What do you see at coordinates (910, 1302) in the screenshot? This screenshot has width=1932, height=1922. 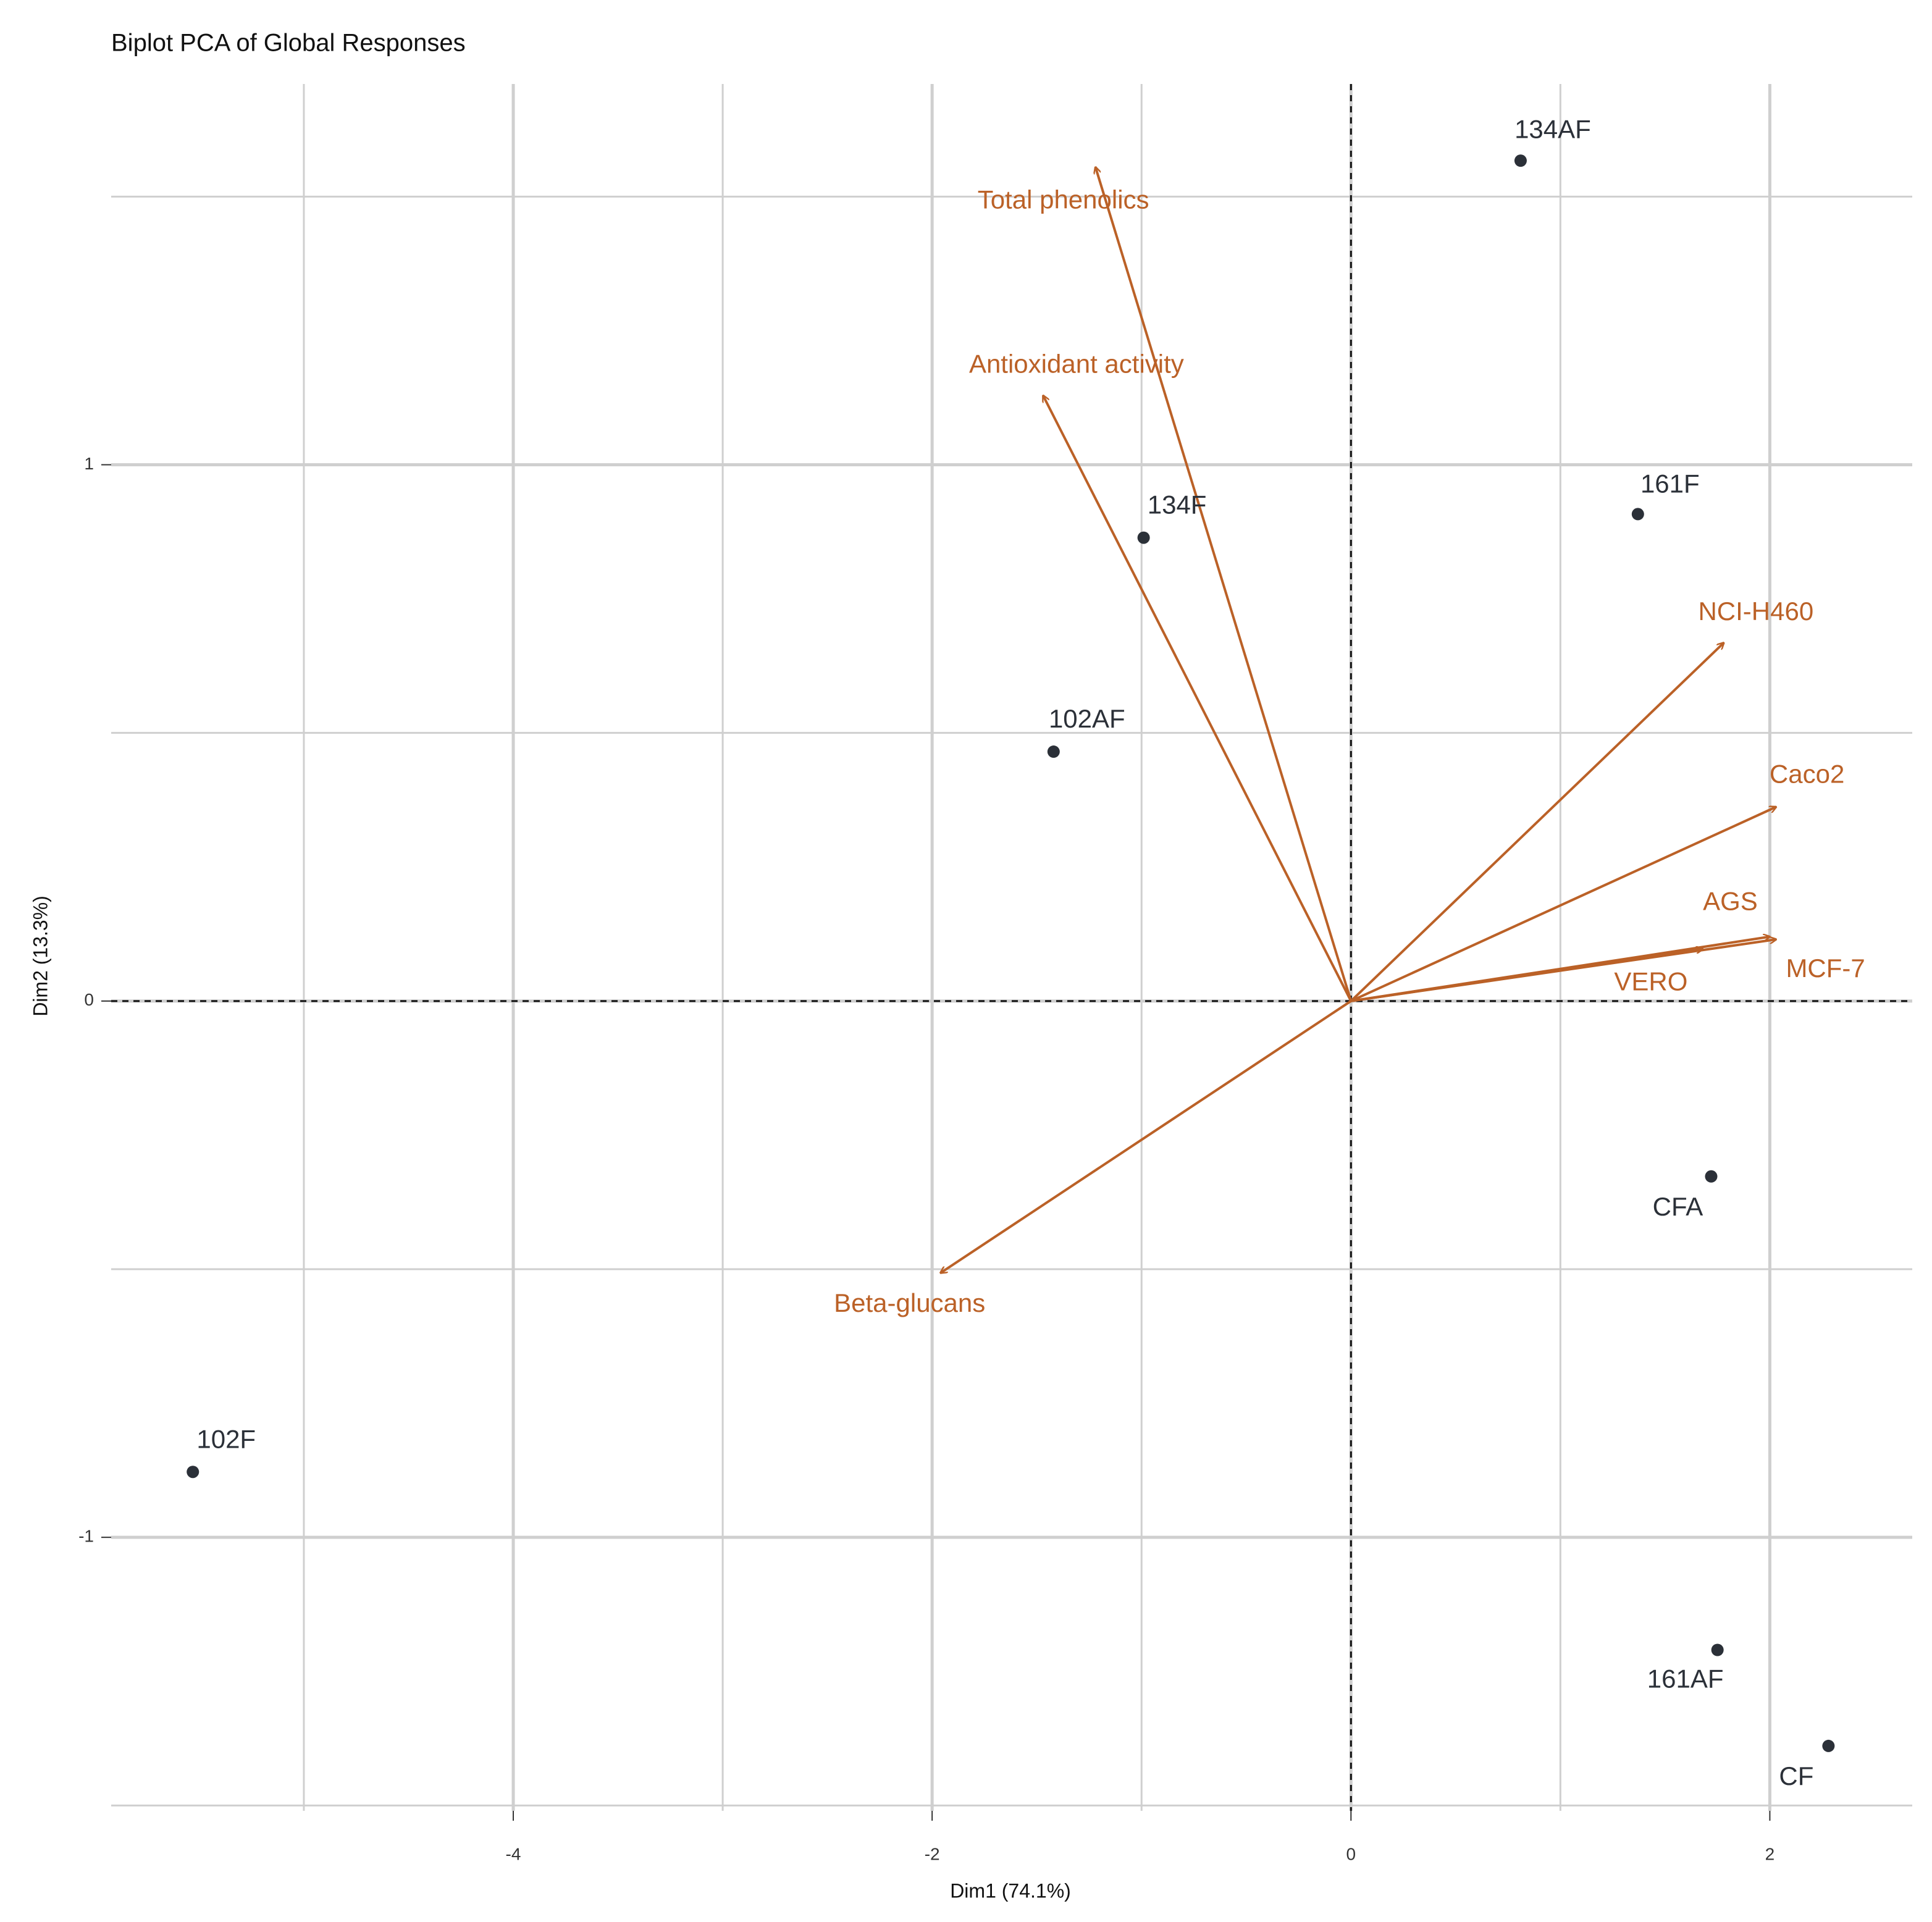 I see `variable-label: Beta-glucans` at bounding box center [910, 1302].